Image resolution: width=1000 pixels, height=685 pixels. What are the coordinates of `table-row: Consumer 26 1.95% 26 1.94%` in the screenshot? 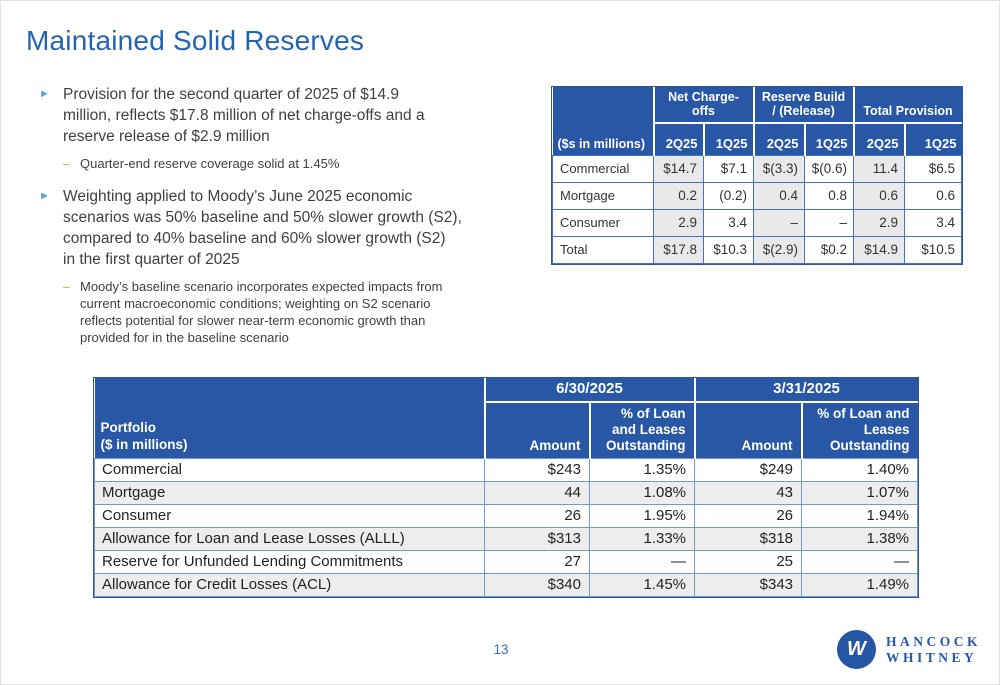 It's located at (506, 515).